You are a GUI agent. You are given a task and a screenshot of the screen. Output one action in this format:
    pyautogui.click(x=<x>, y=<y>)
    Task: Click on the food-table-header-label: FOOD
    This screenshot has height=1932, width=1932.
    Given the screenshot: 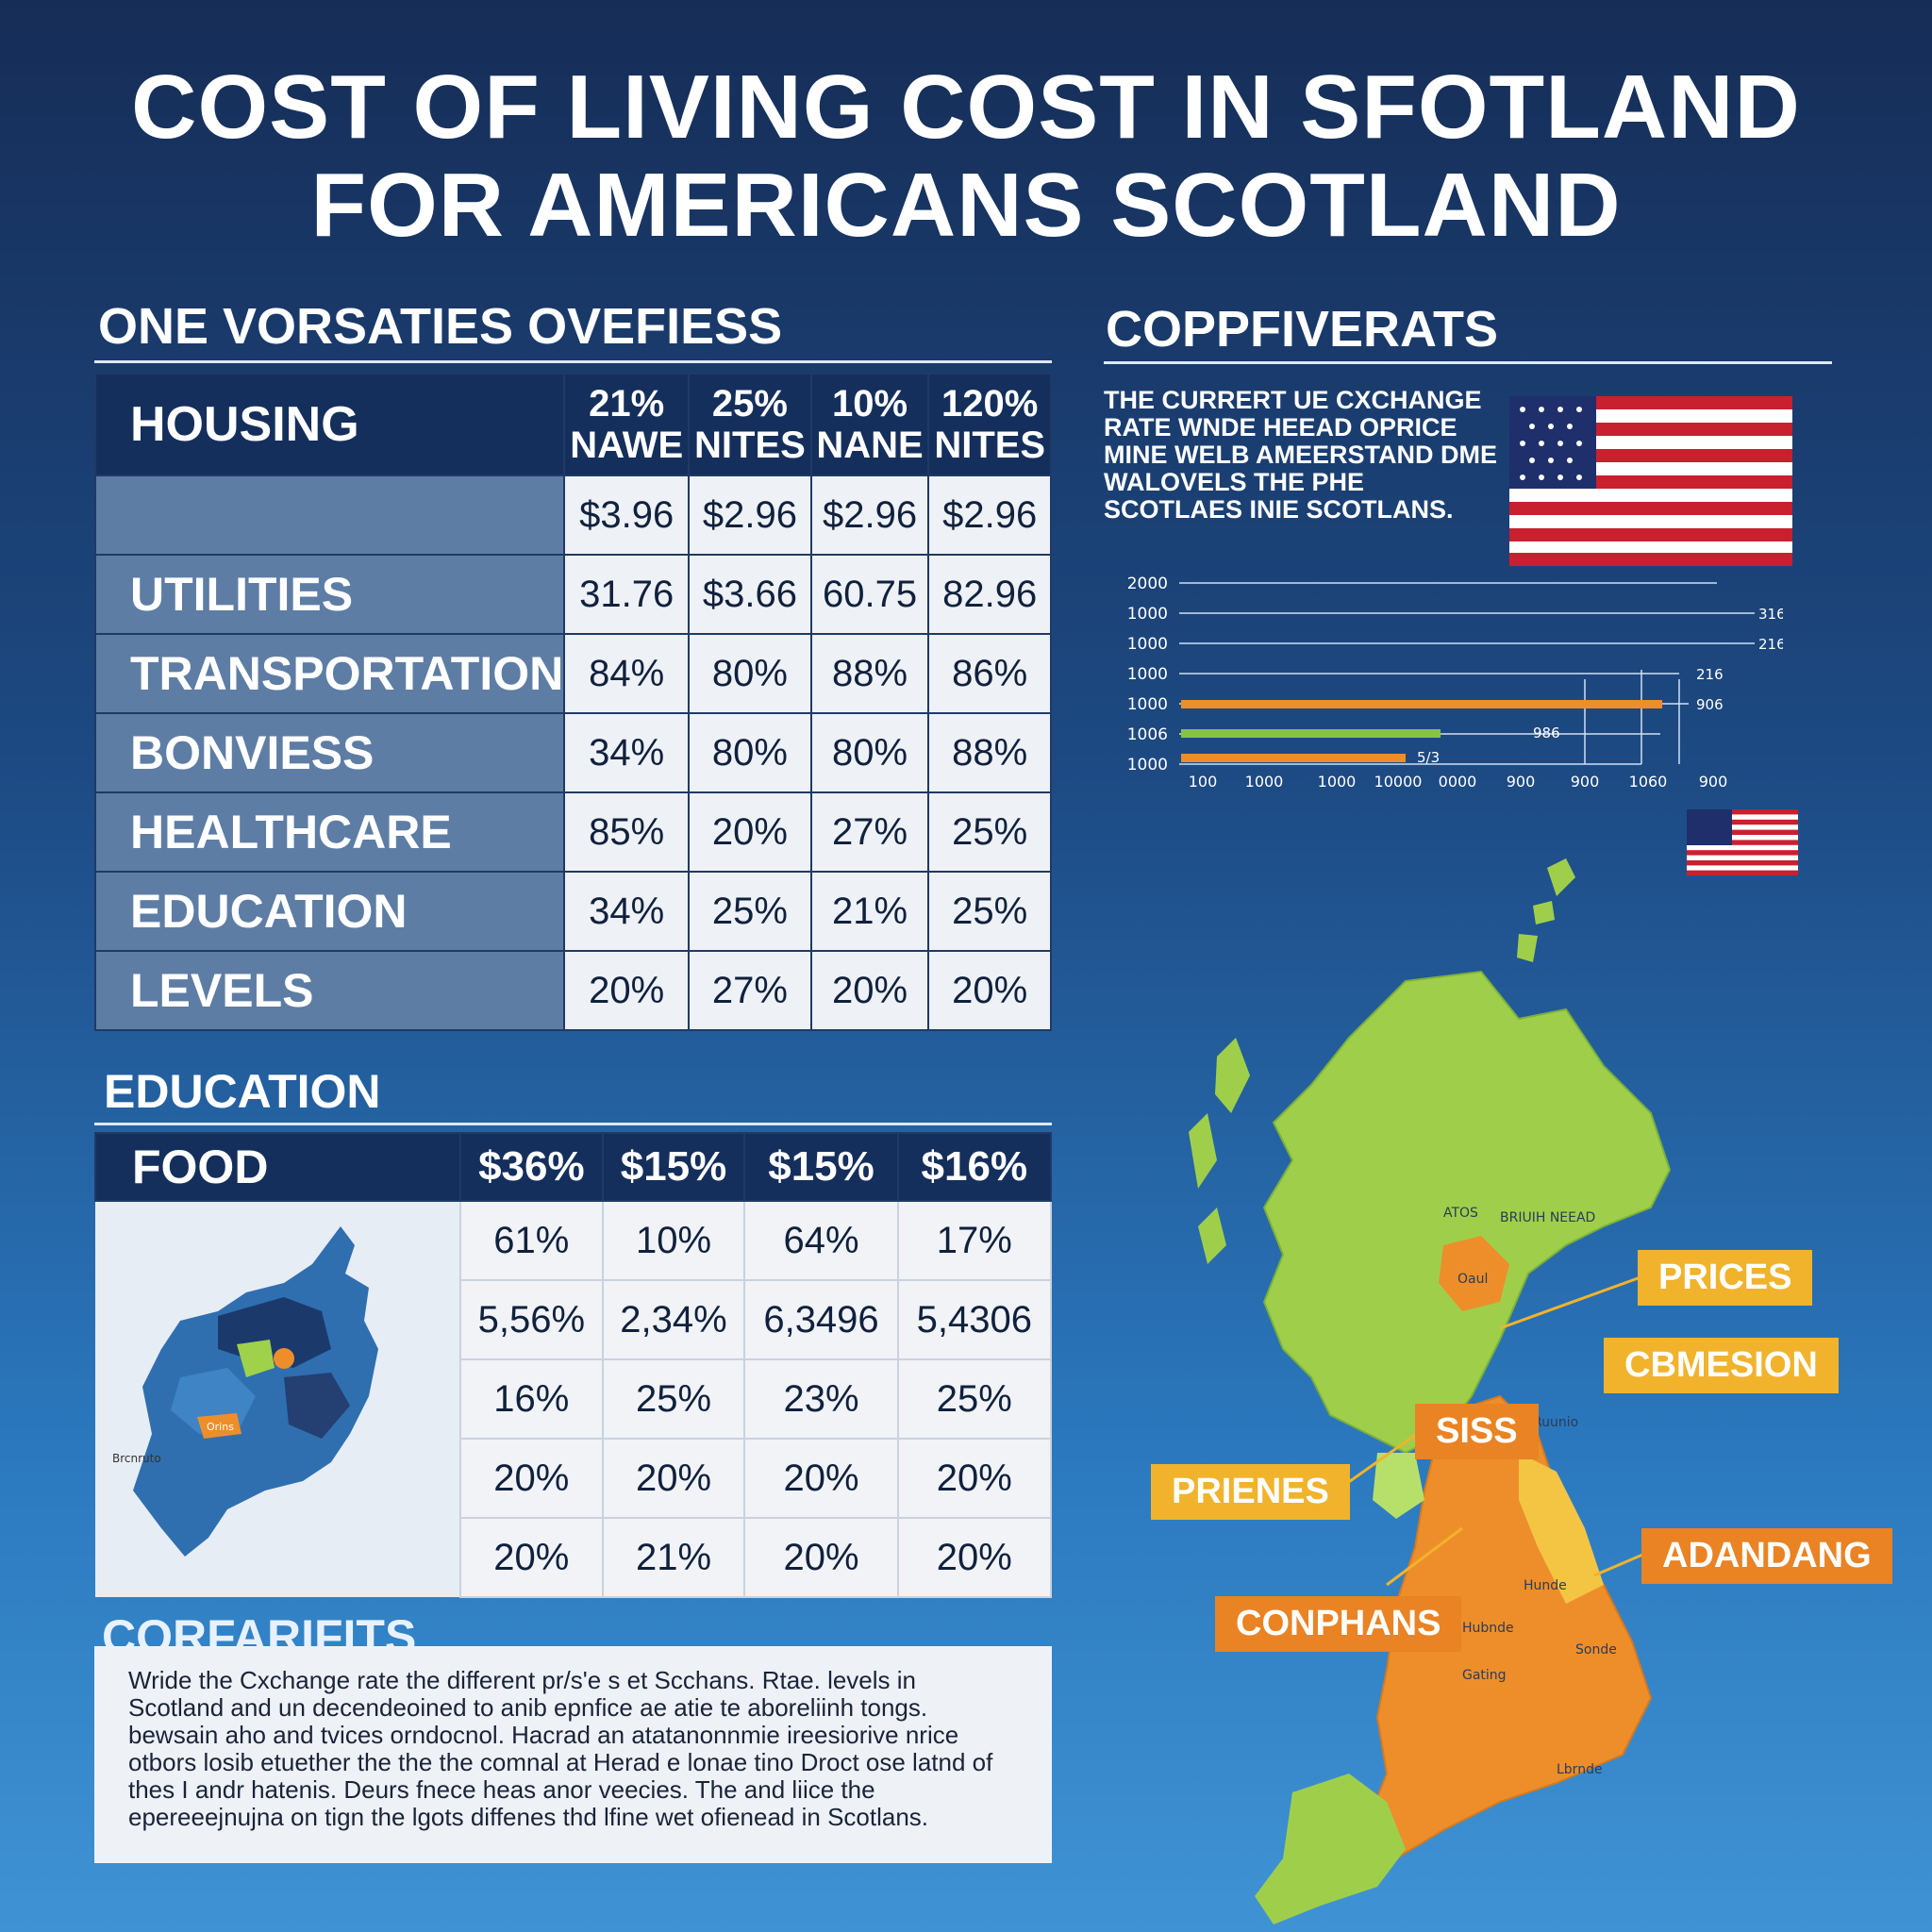 What is the action you would take?
    pyautogui.click(x=277, y=1167)
    